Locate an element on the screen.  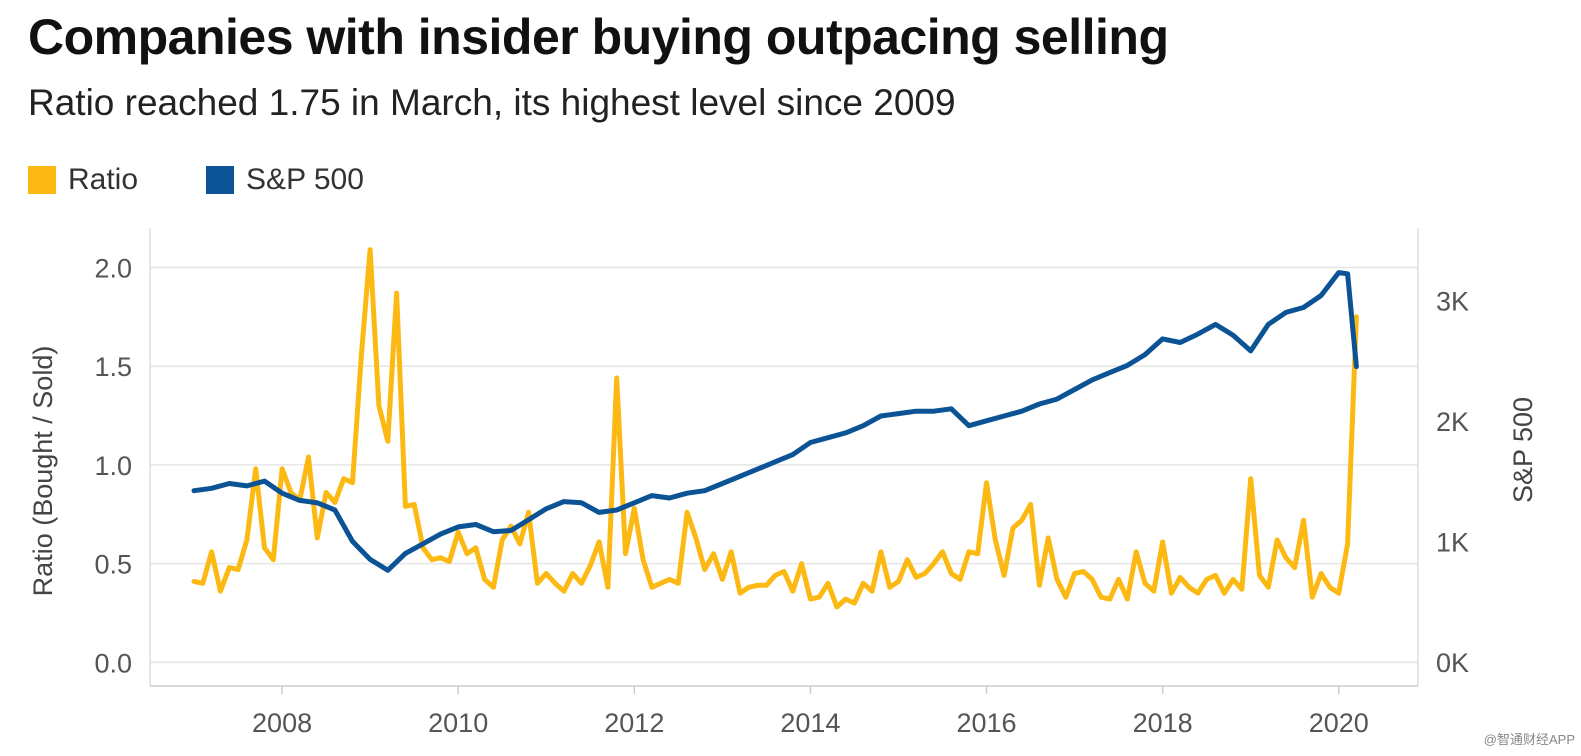
legend-label-ratio: Ratio is located at coordinates (103, 179).